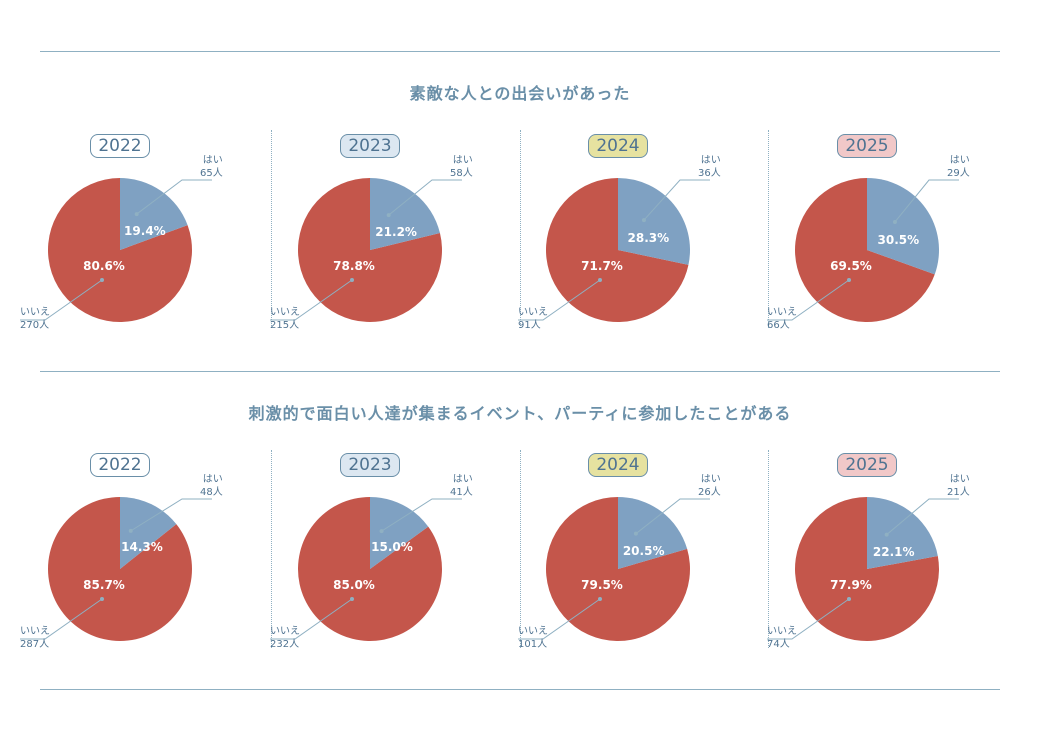  Describe the element at coordinates (461, 173) in the screenshot. I see `yes-count: 58人` at that location.